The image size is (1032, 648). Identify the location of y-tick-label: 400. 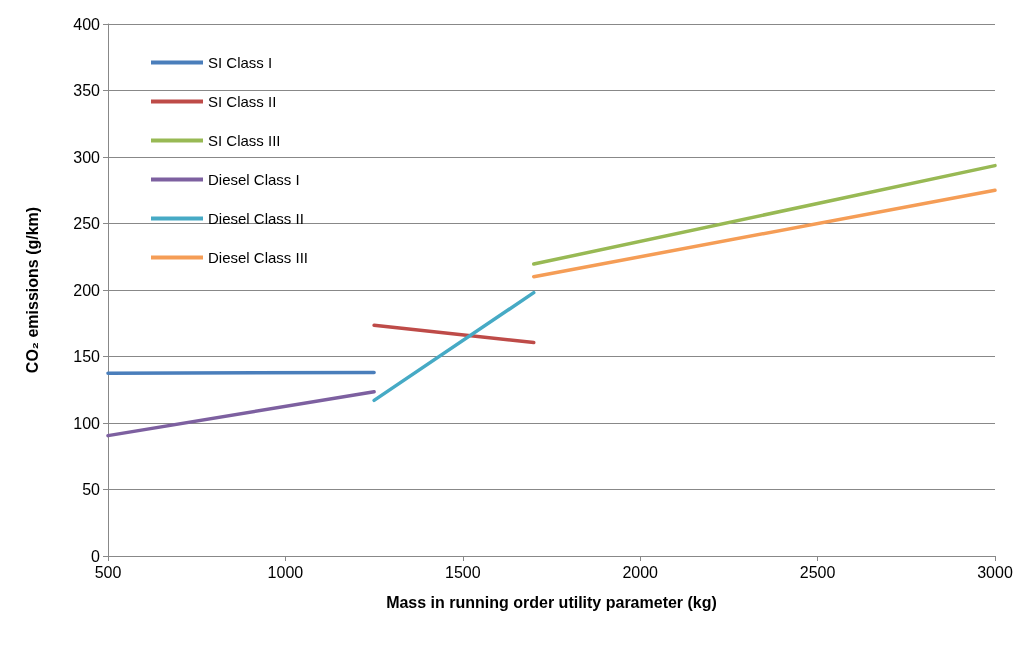
(87, 24).